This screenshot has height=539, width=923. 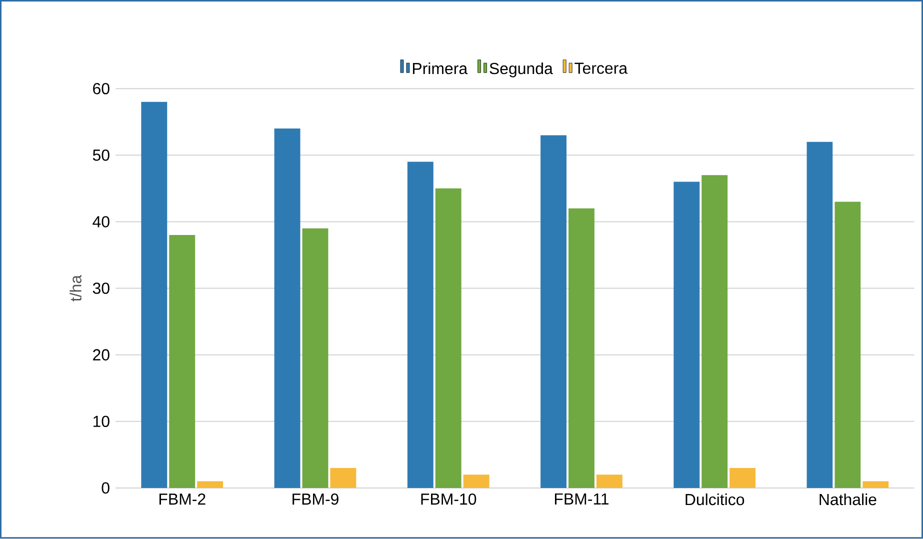 What do you see at coordinates (101, 155) in the screenshot?
I see `y-tick-label: 50` at bounding box center [101, 155].